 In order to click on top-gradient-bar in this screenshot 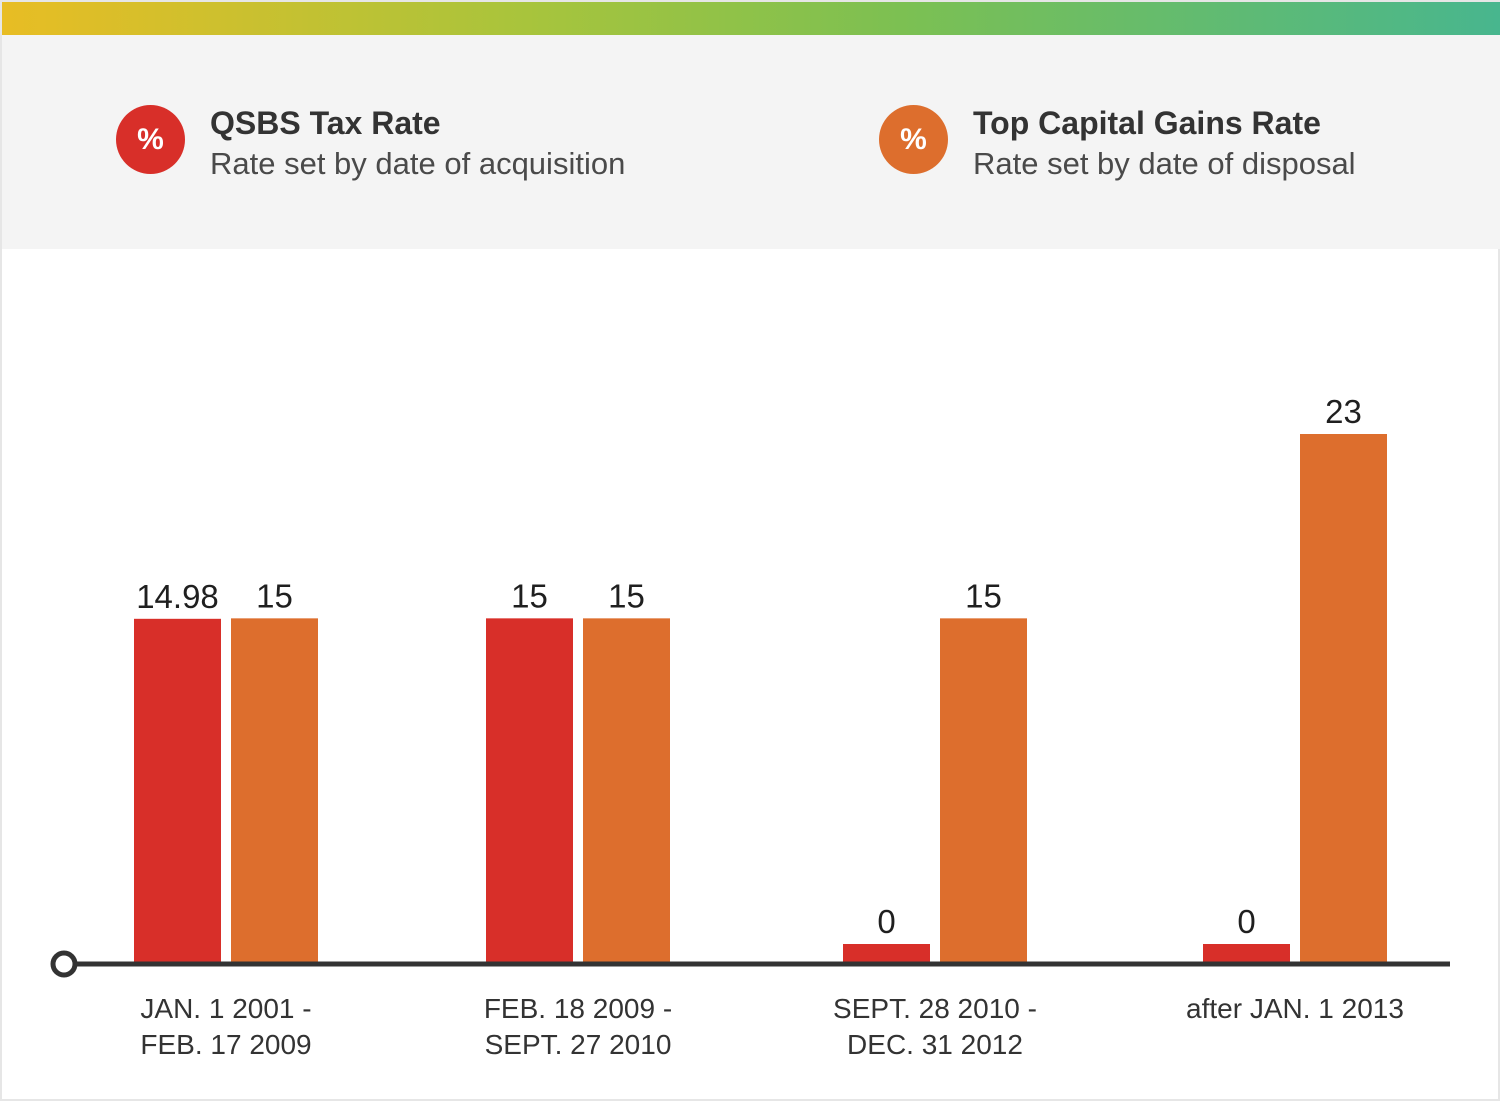, I will do `click(751, 18)`.